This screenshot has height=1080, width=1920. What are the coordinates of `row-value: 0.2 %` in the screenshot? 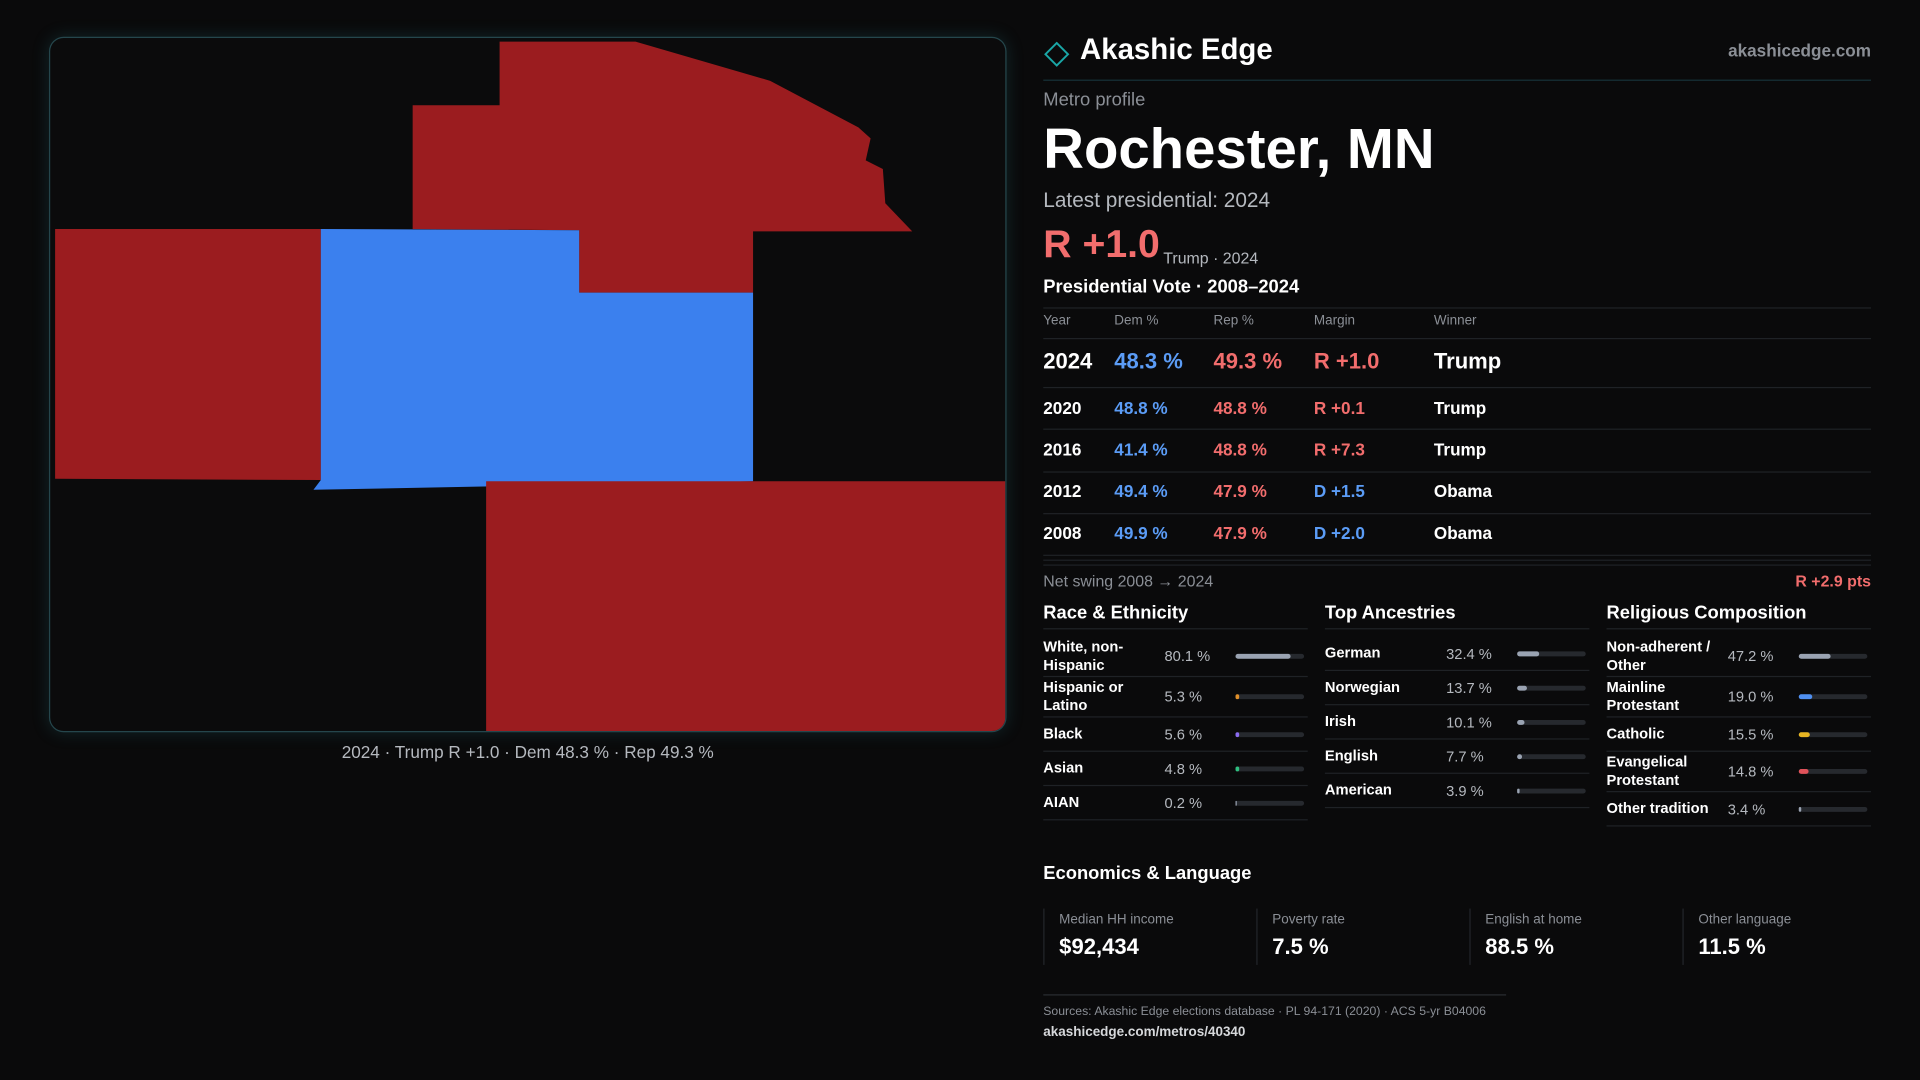 It's located at (1183, 803).